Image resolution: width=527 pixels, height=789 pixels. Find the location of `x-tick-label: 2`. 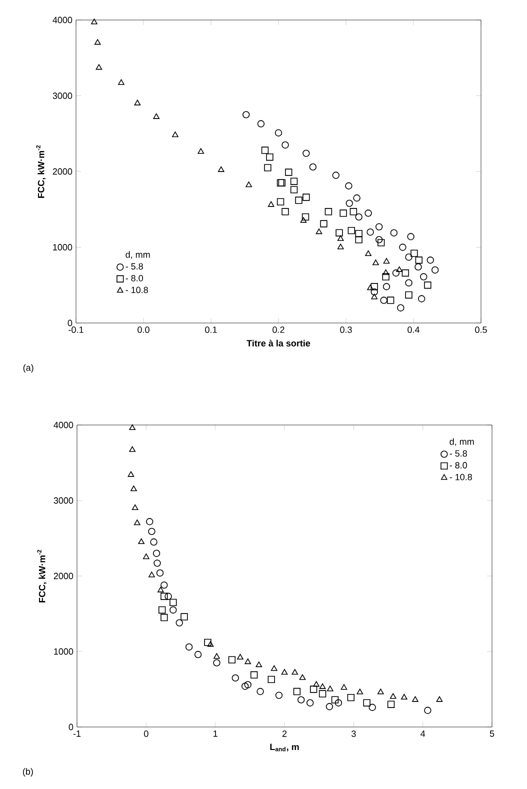

x-tick-label: 2 is located at coordinates (284, 733).